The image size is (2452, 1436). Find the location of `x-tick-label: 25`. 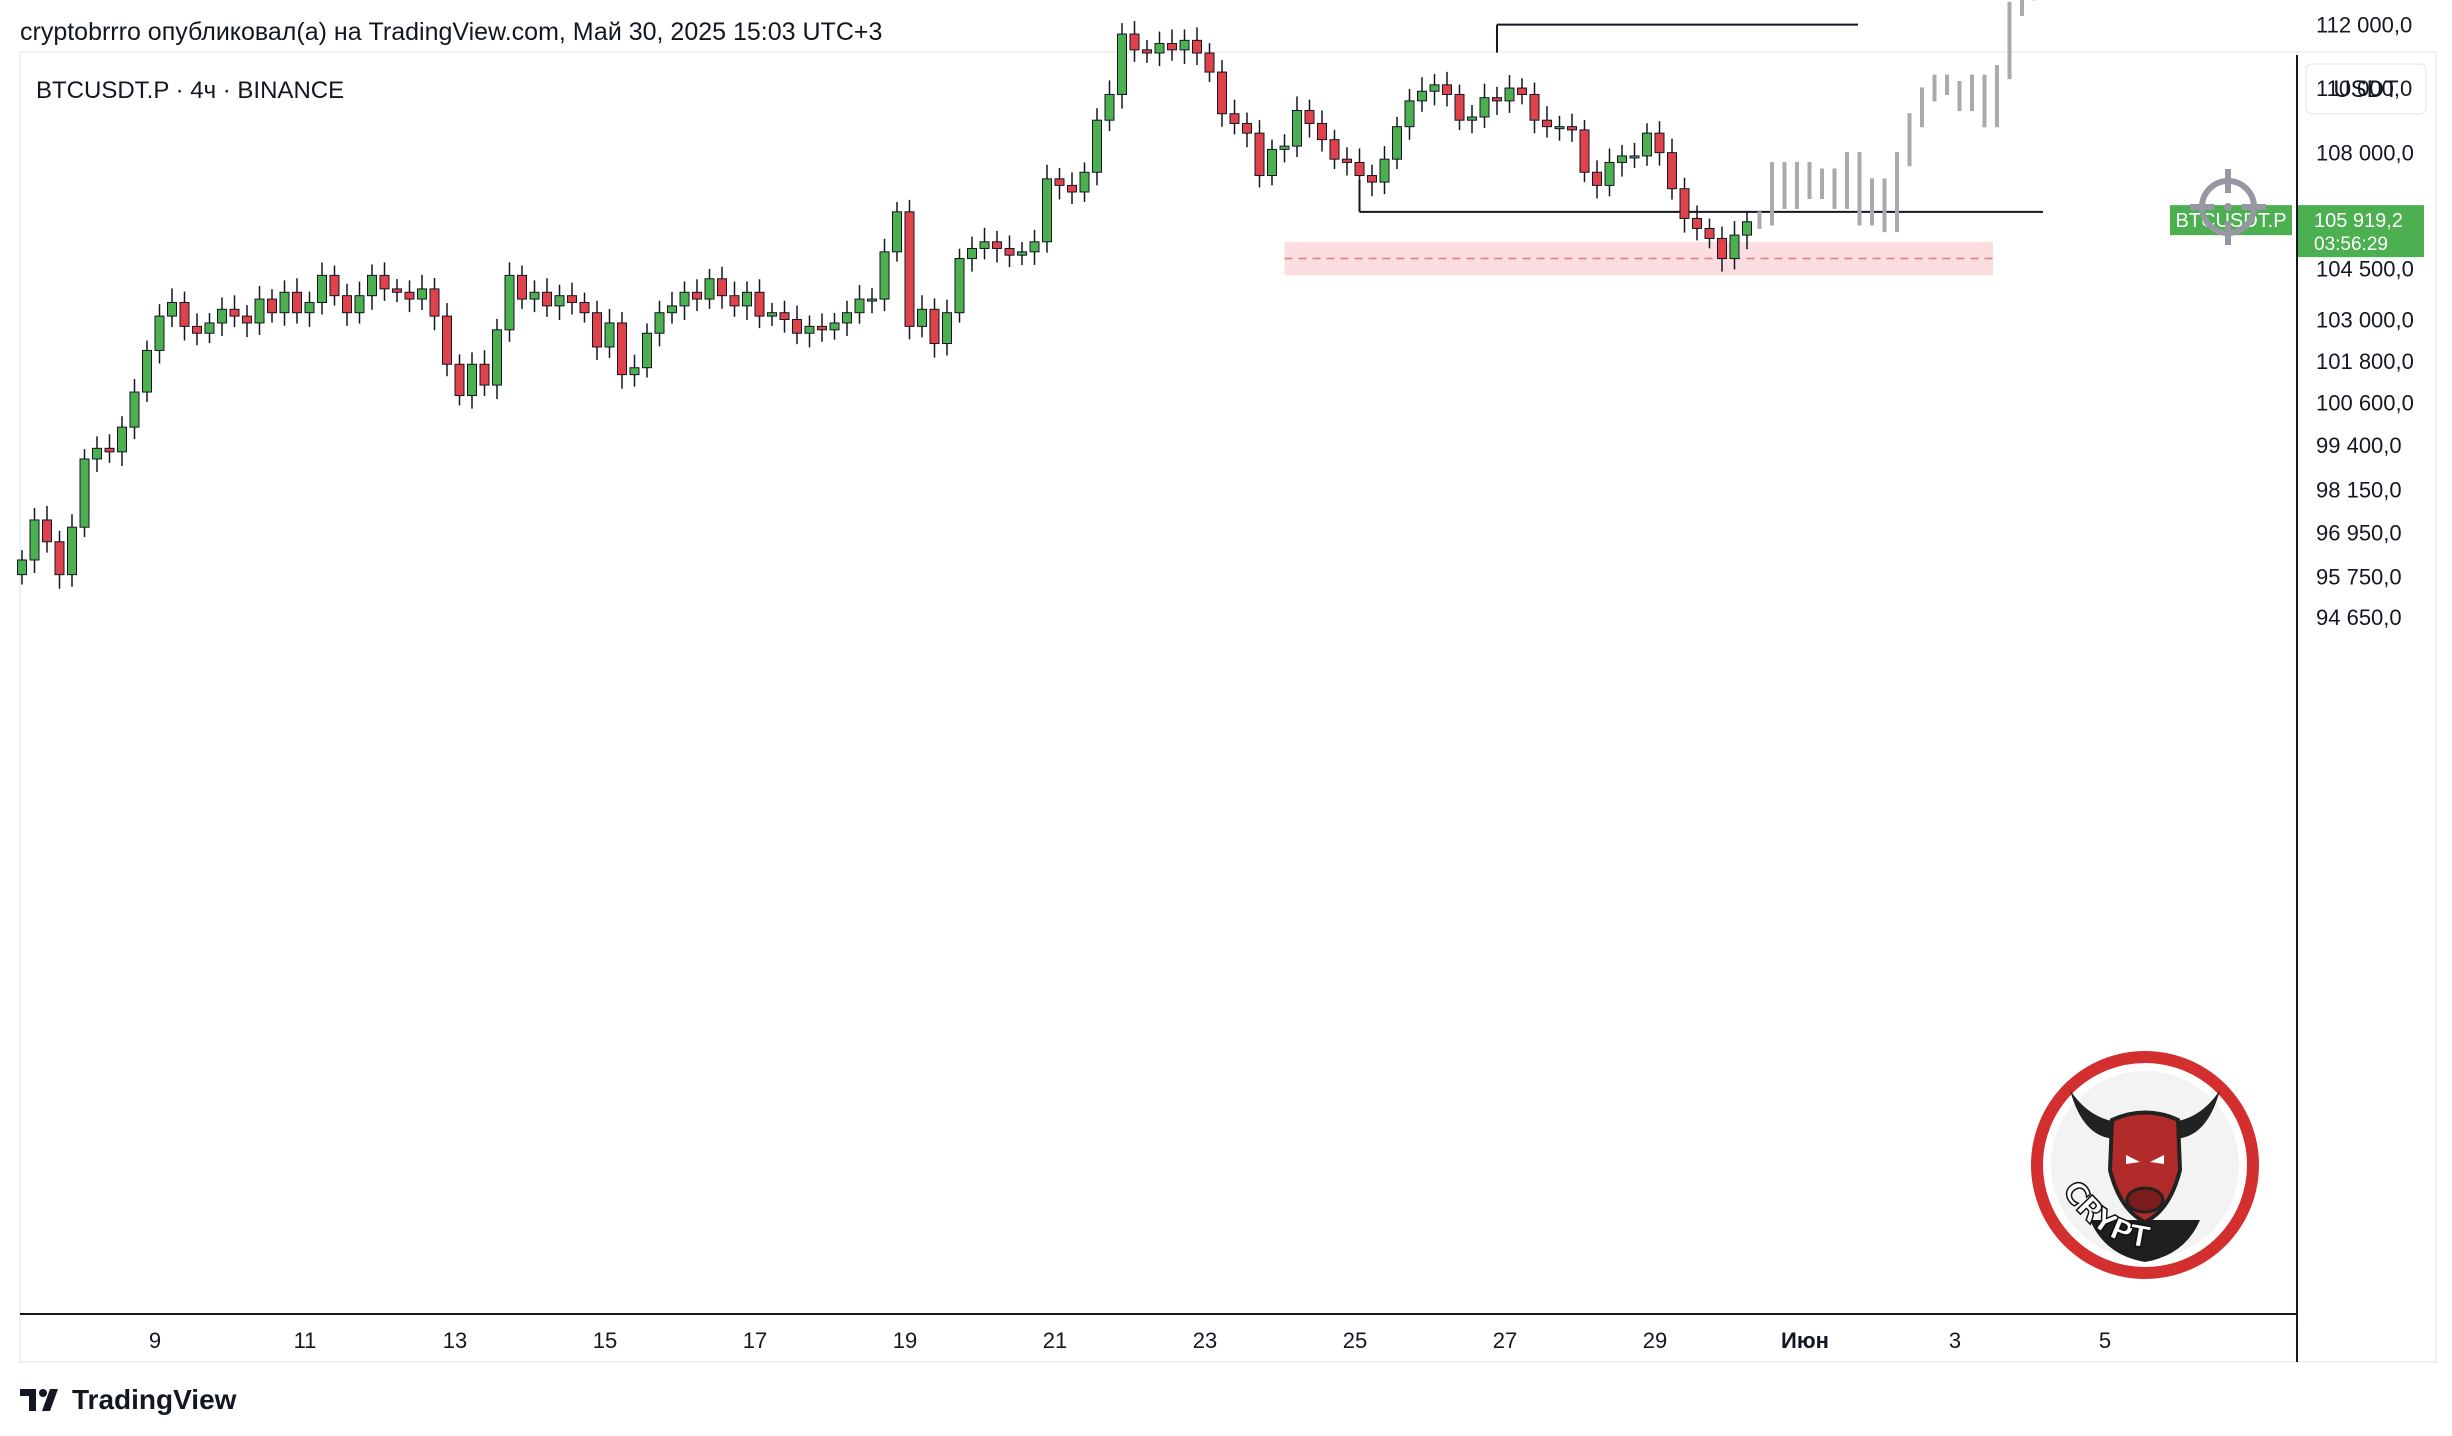

x-tick-label: 25 is located at coordinates (1355, 1340).